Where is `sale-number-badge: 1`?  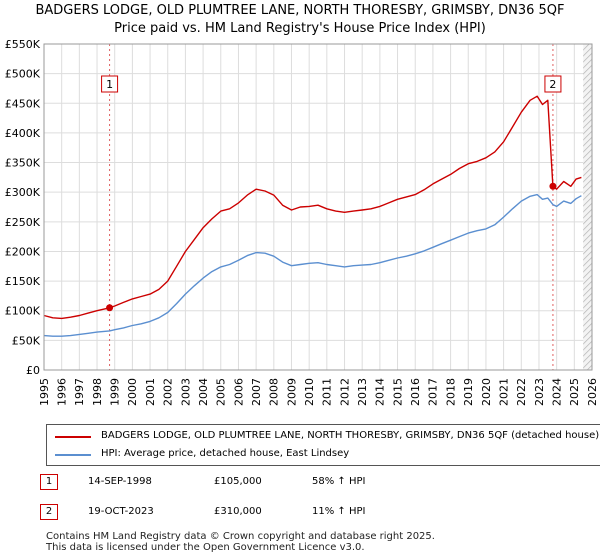
sale-number-badge: 1 is located at coordinates (49, 482).